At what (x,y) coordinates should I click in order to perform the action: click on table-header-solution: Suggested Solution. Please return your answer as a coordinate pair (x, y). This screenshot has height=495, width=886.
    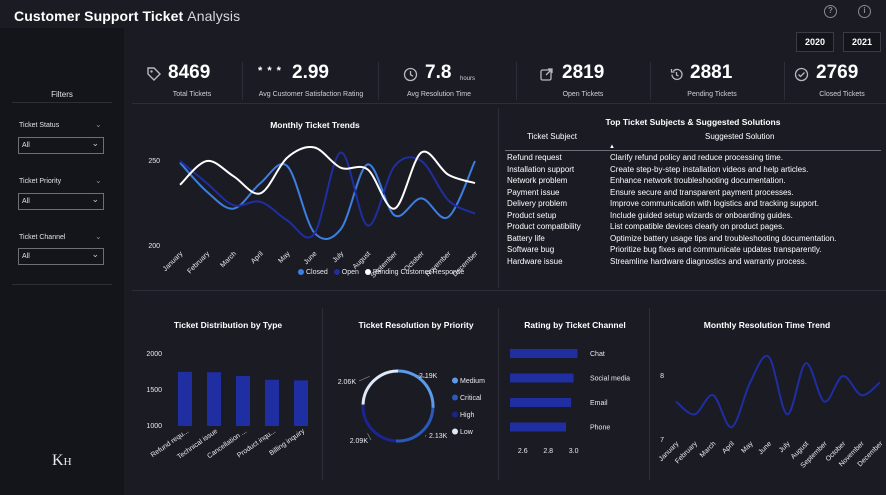
    Looking at the image, I should click on (740, 136).